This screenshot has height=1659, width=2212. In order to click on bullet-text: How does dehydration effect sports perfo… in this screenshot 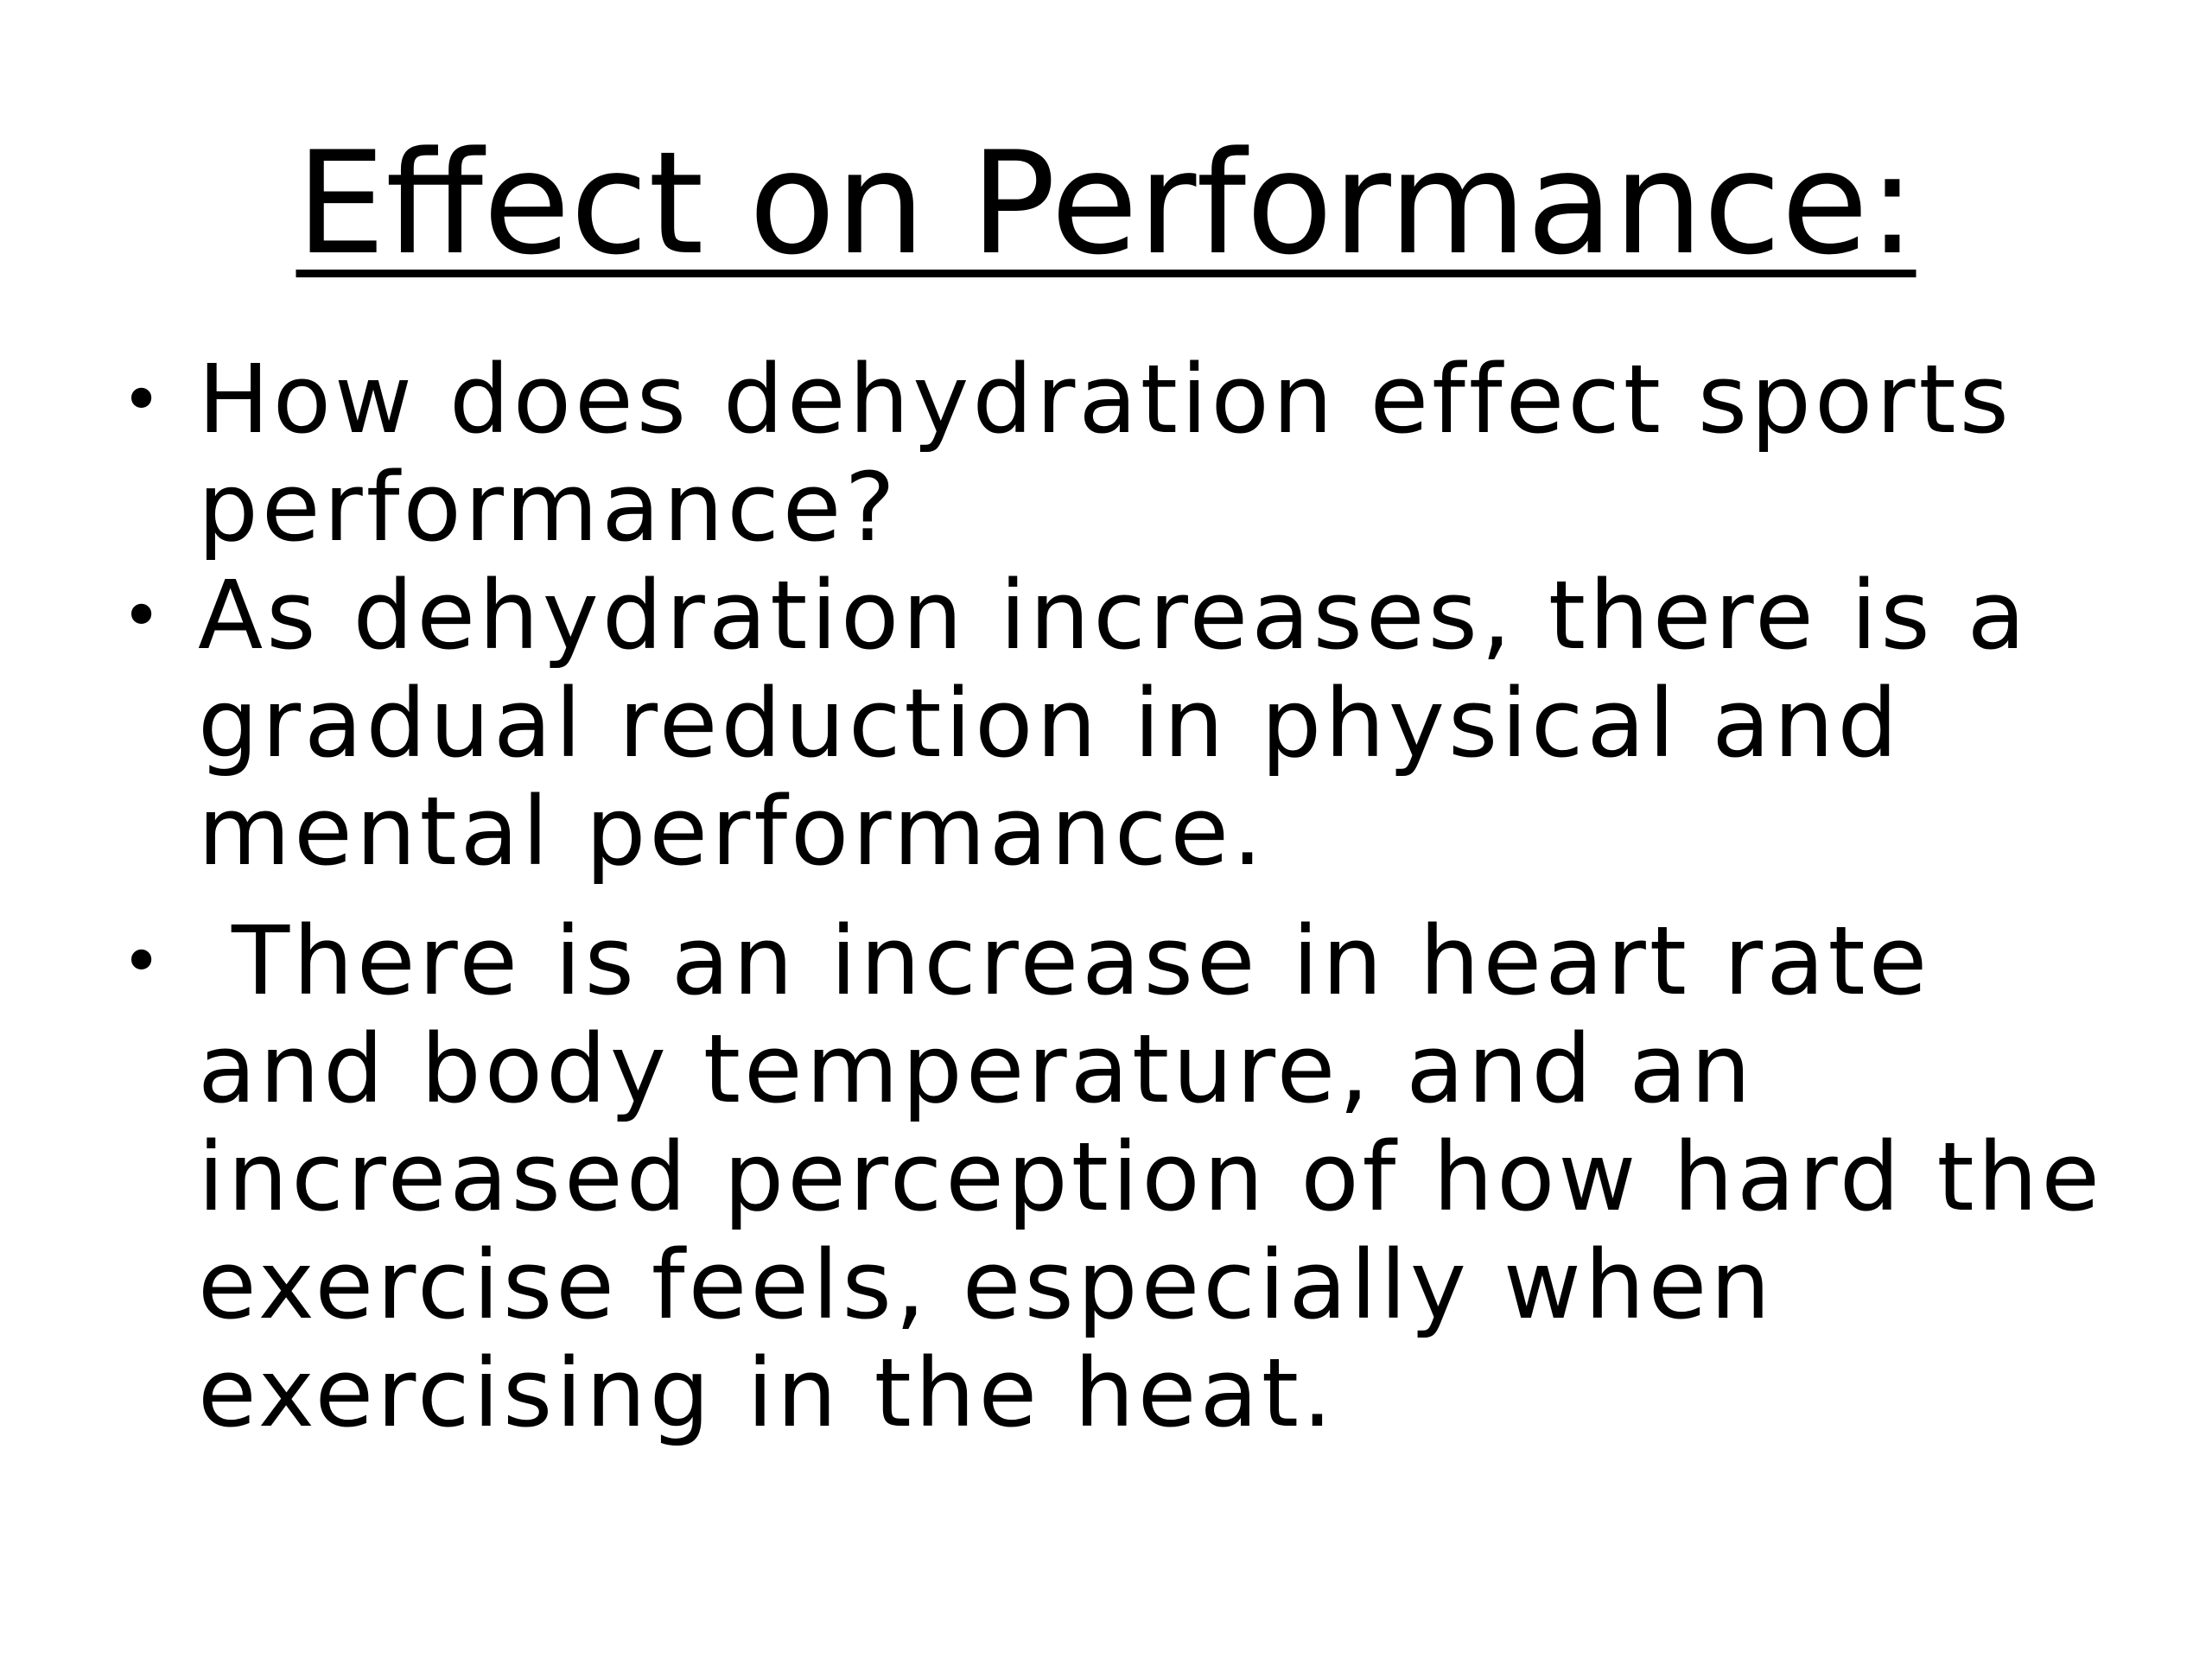, I will do `click(1105, 453)`.